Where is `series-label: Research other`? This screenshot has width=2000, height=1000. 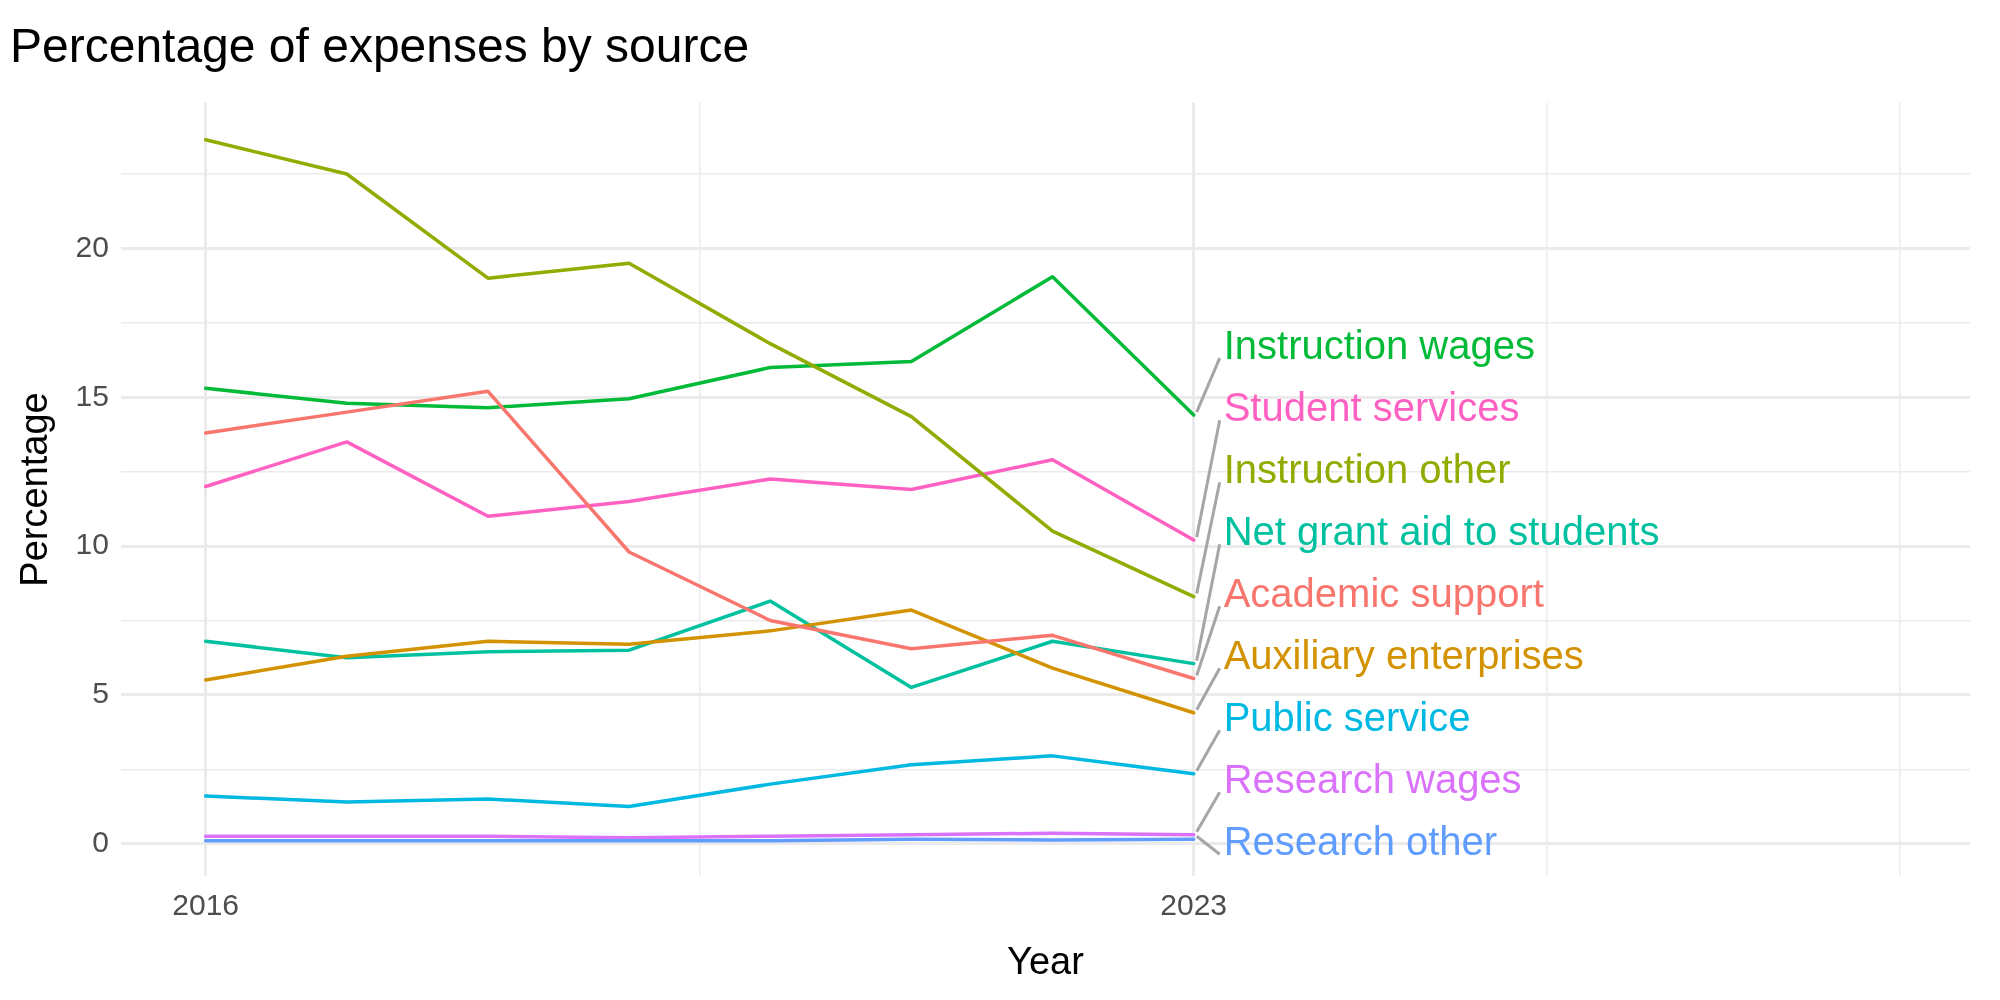 series-label: Research other is located at coordinates (1360, 841).